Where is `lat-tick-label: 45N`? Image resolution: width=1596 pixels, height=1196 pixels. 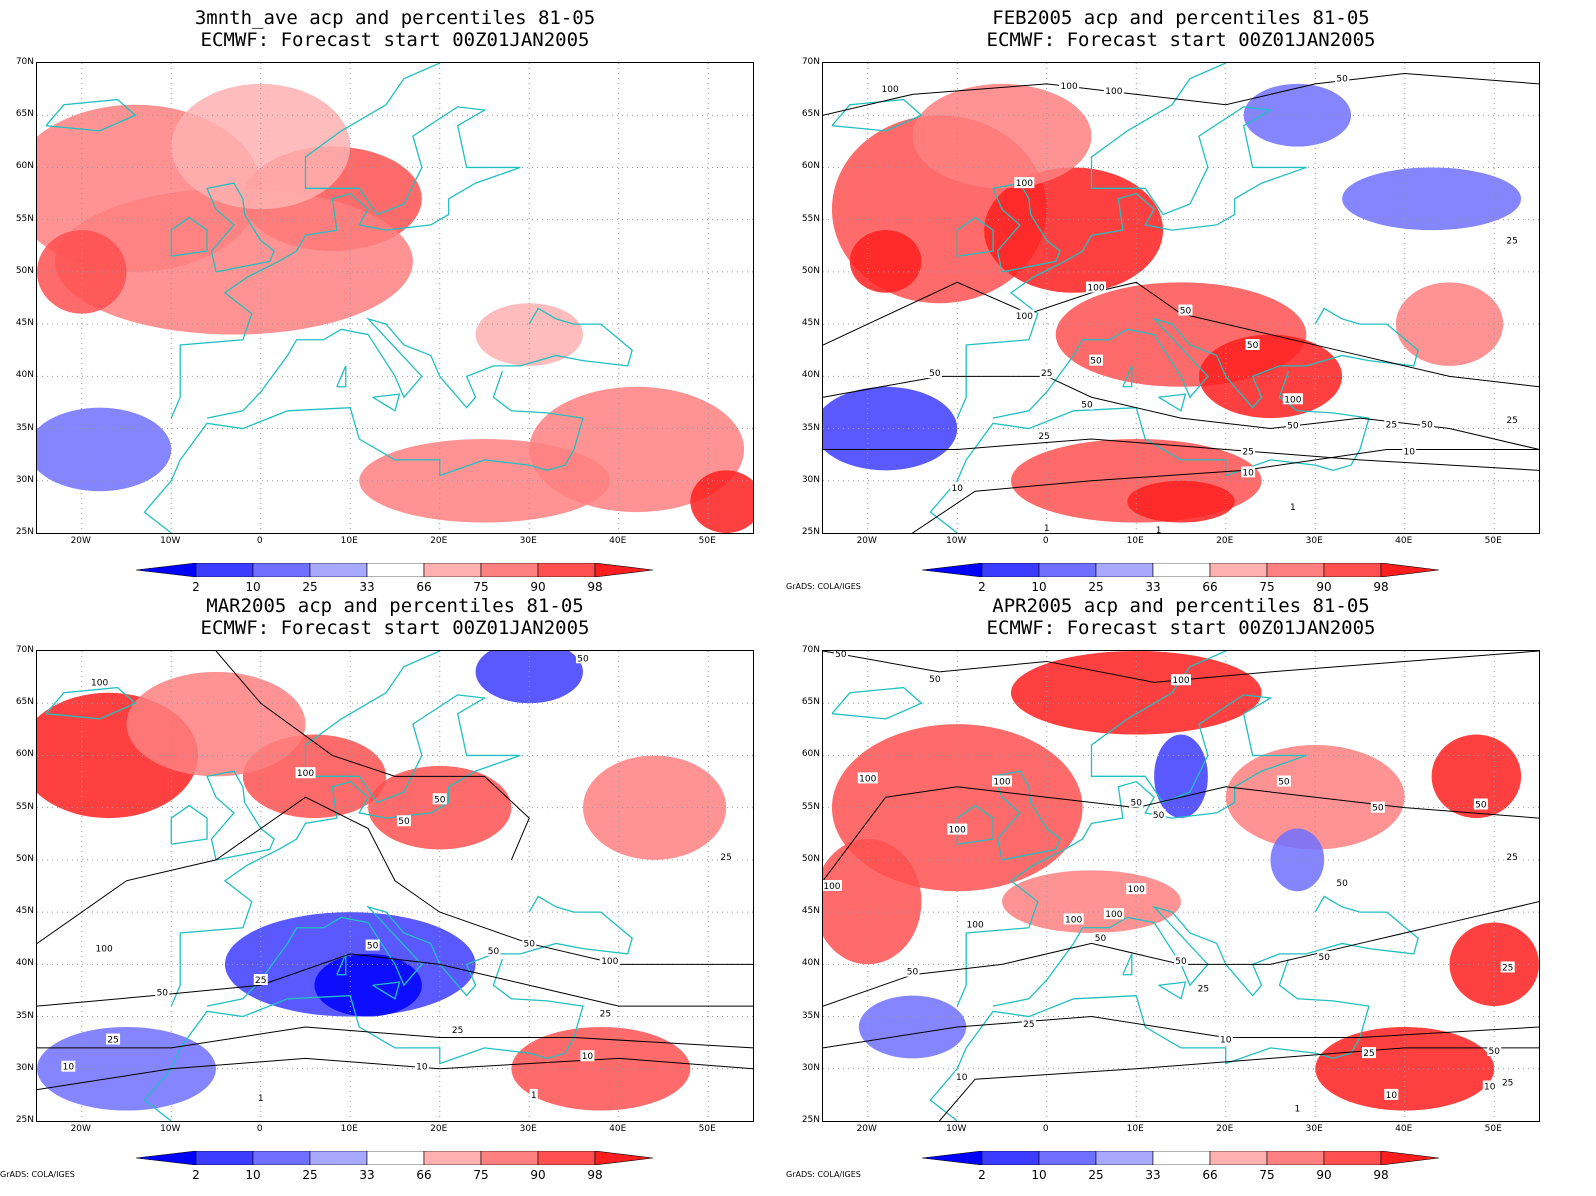
lat-tick-label: 45N is located at coordinates (24, 323).